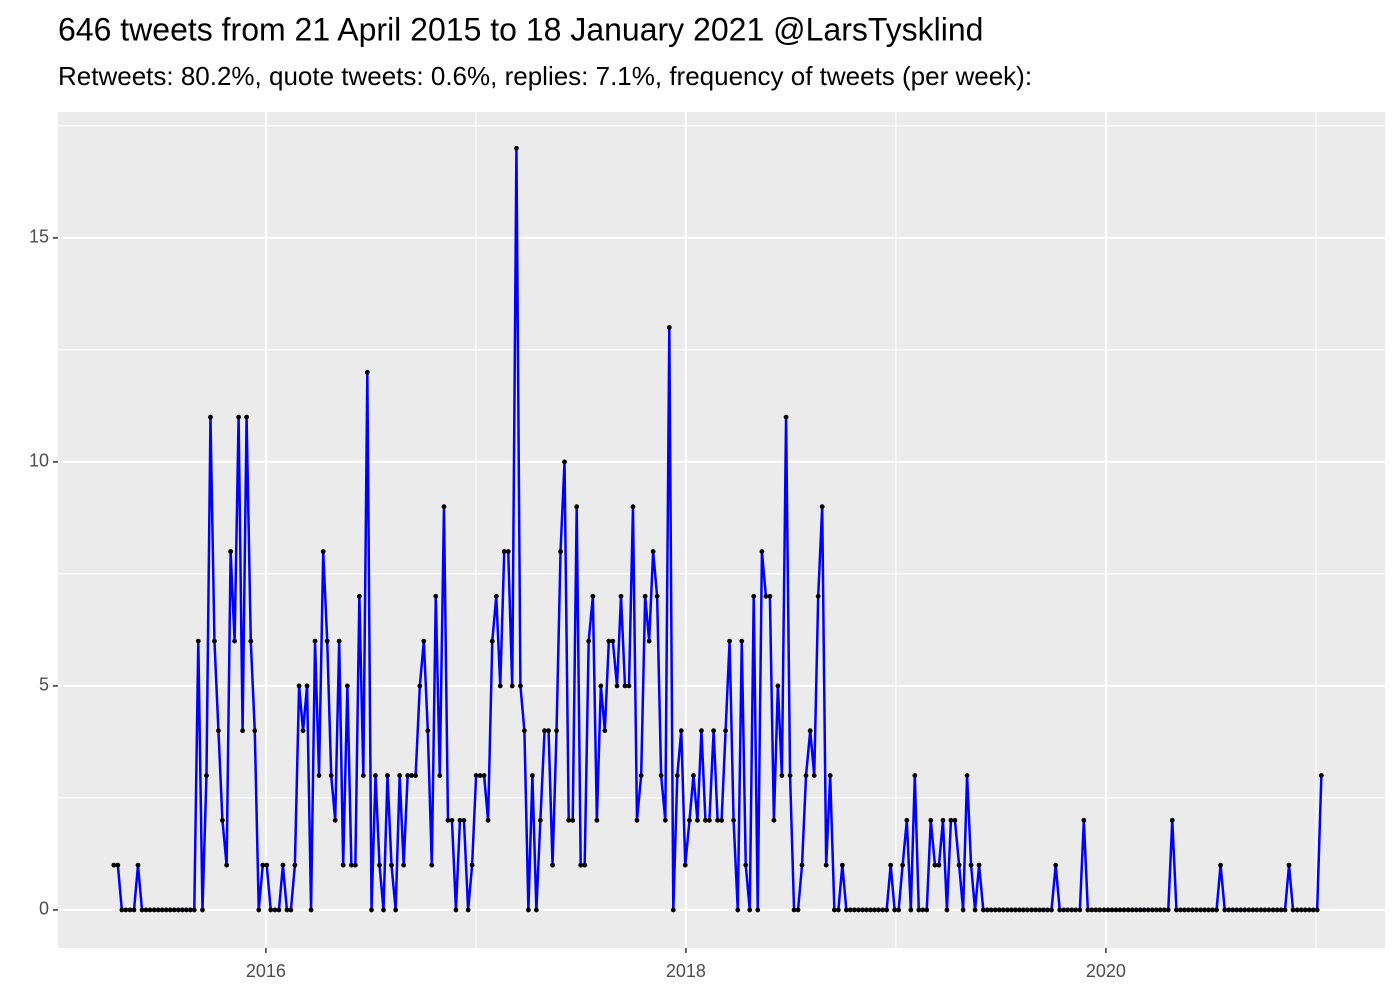 The width and height of the screenshot is (1400, 1000). What do you see at coordinates (44, 909) in the screenshot?
I see `y-tick-label: 0` at bounding box center [44, 909].